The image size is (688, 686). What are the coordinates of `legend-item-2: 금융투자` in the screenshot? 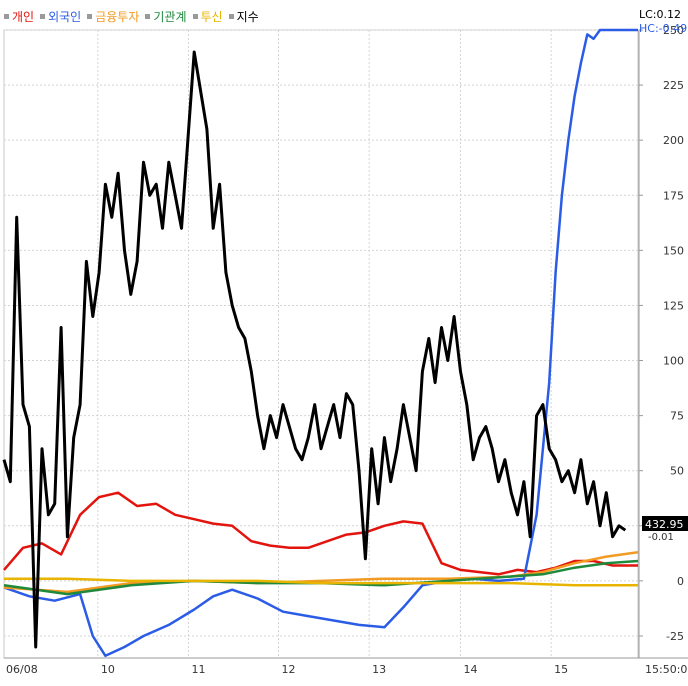 It's located at (113, 16).